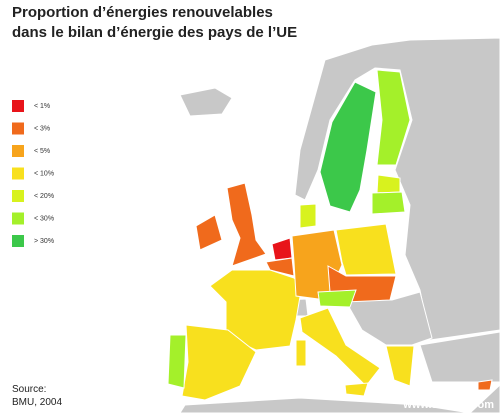  What do you see at coordinates (33, 173) in the screenshot?
I see `legend: < 1% < 3% < 5% < 10% < 20% < 30% > 30%` at bounding box center [33, 173].